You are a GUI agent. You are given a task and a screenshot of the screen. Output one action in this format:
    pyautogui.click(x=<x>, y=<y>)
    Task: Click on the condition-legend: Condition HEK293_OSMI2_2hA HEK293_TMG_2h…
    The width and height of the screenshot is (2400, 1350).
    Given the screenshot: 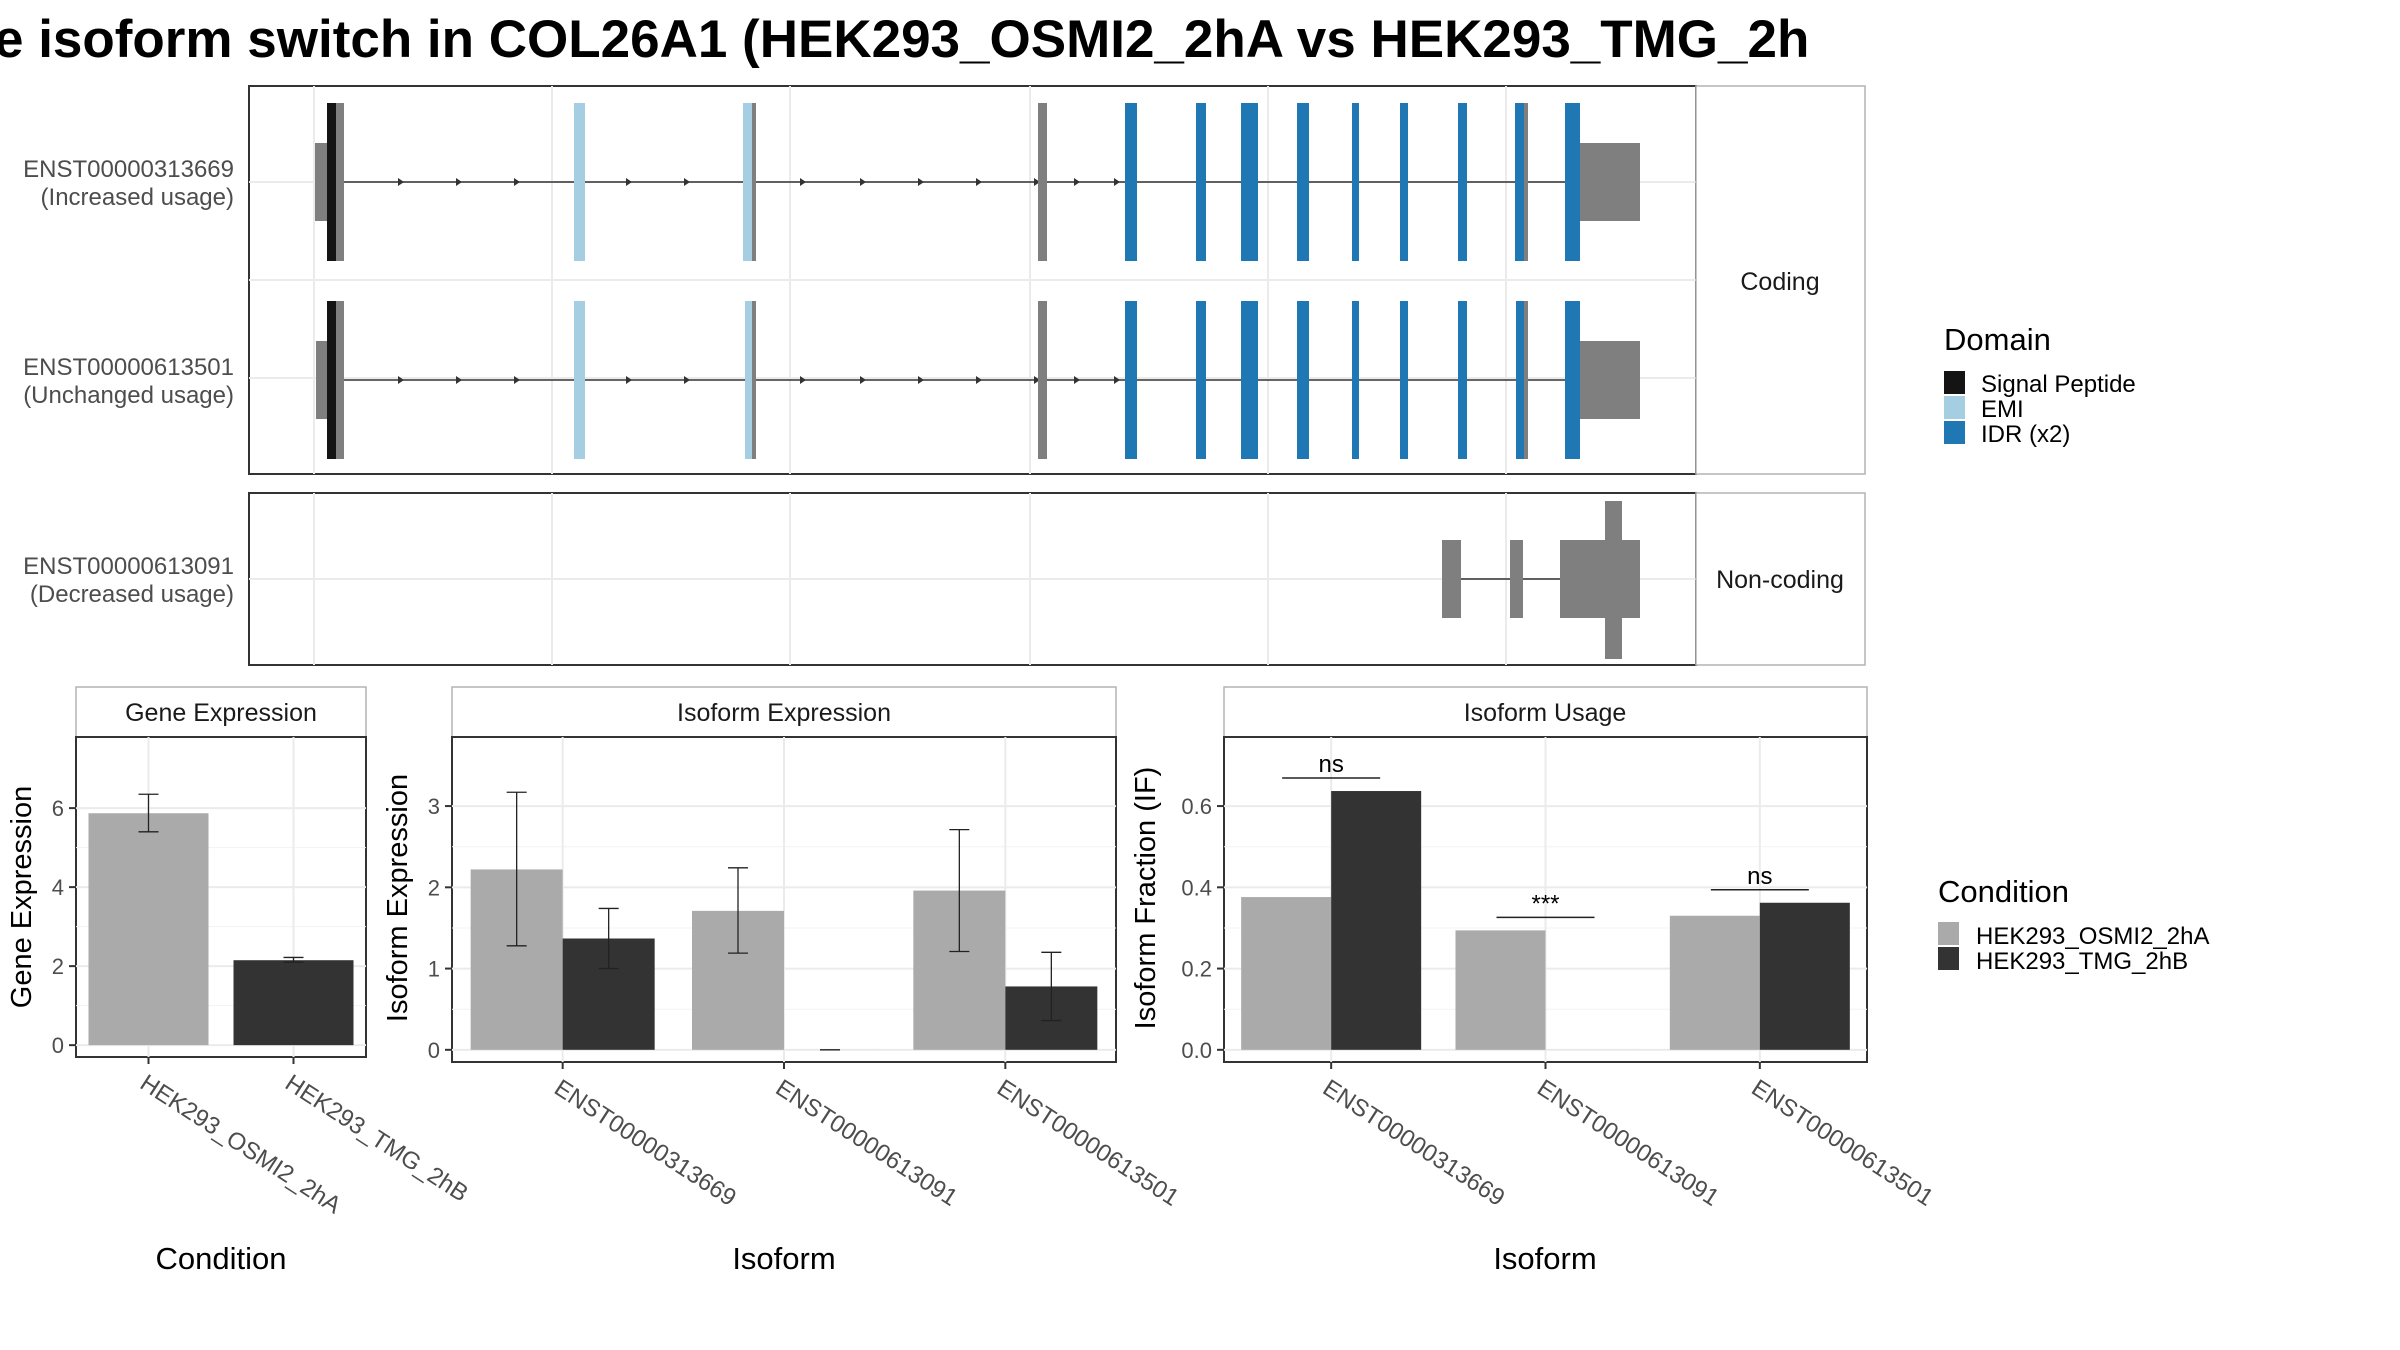 What is the action you would take?
    pyautogui.click(x=2073, y=924)
    